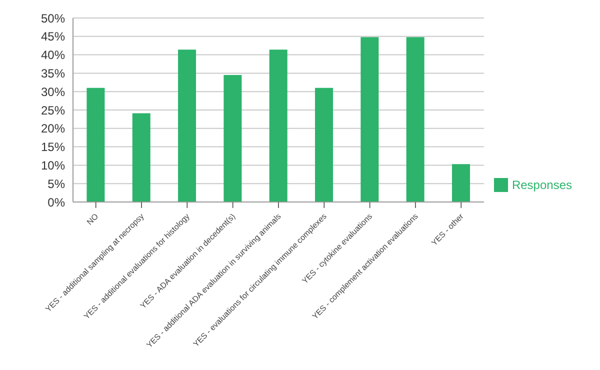 Image resolution: width=600 pixels, height=370 pixels. Describe the element at coordinates (53, 165) in the screenshot. I see `y-tick-label: 10%` at that location.